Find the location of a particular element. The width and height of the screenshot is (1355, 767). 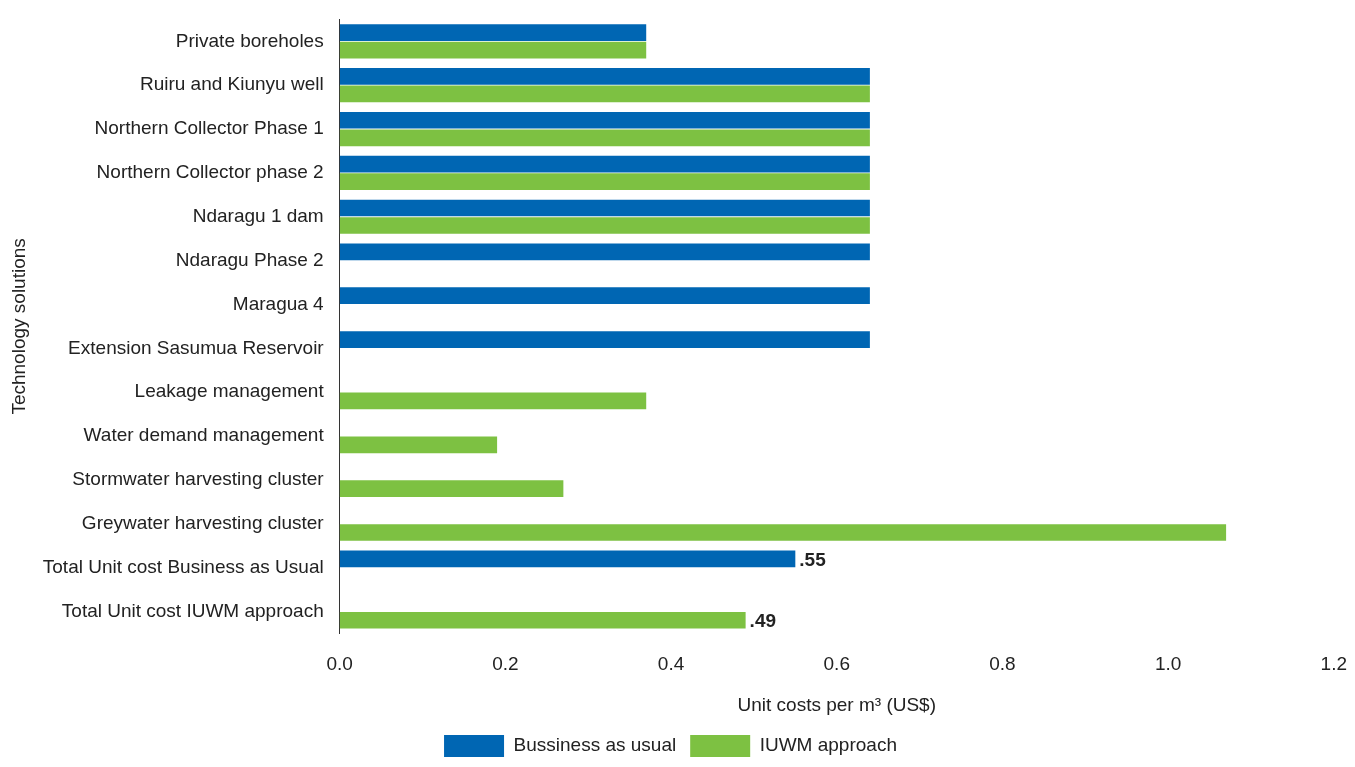

legend-label: Bussiness as usual is located at coordinates (595, 745).